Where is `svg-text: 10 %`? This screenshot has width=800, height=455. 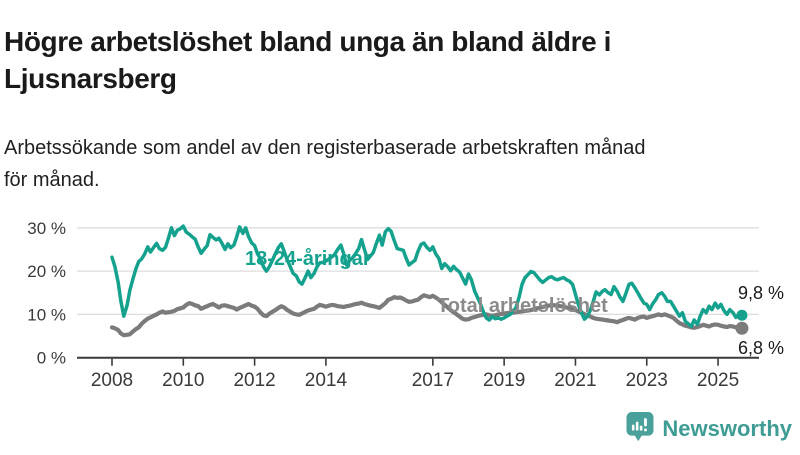 svg-text: 10 % is located at coordinates (46, 314).